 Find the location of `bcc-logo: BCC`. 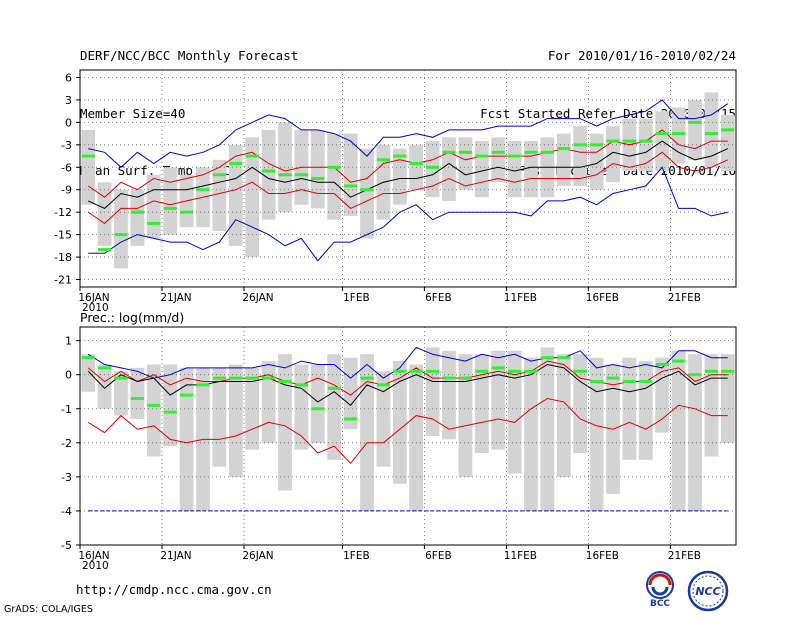

bcc-logo: BCC is located at coordinates (660, 589).